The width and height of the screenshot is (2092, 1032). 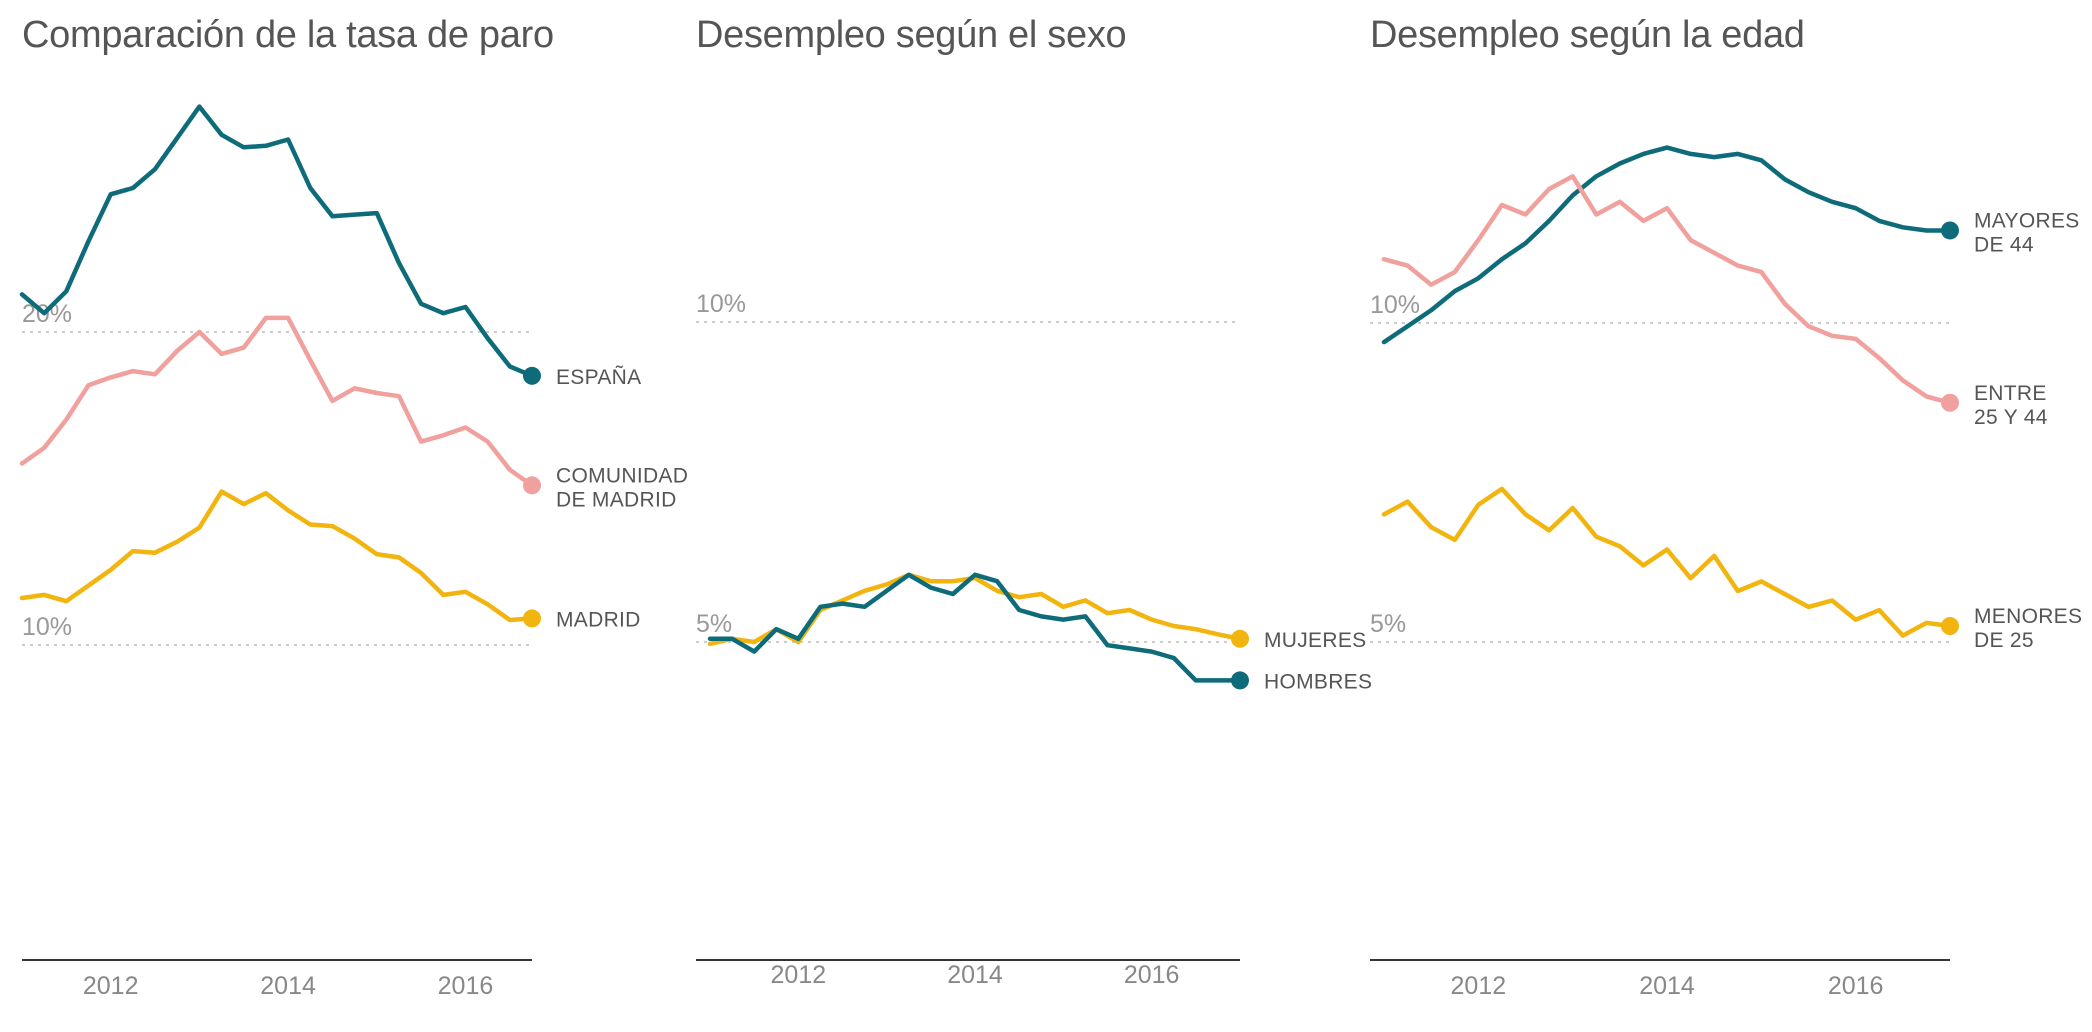 I want to click on chart-title: Desempleo según la edad, so click(x=1587, y=35).